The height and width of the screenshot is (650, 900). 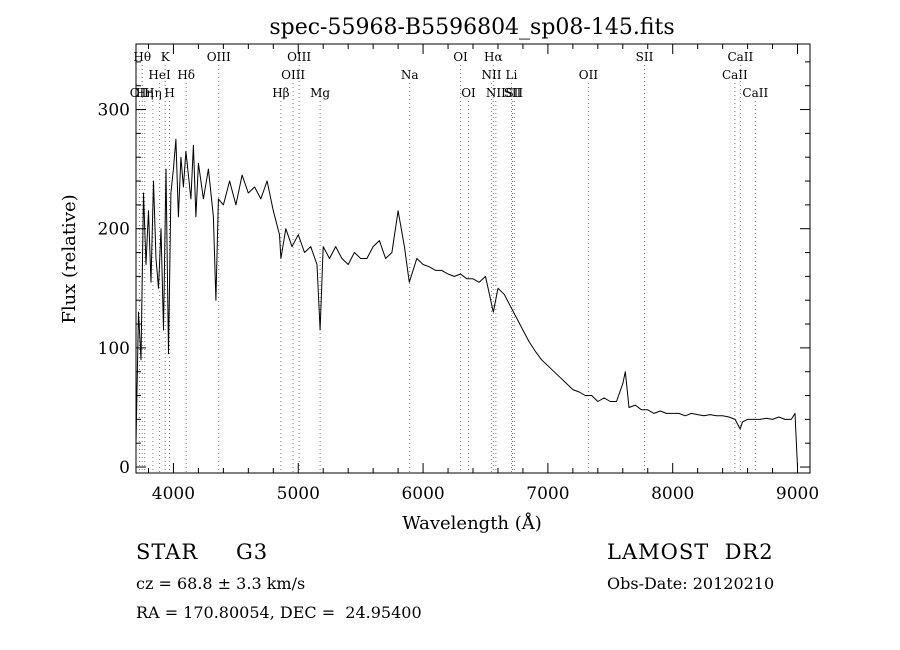 What do you see at coordinates (298, 494) in the screenshot?
I see `x-tick-label: 5000` at bounding box center [298, 494].